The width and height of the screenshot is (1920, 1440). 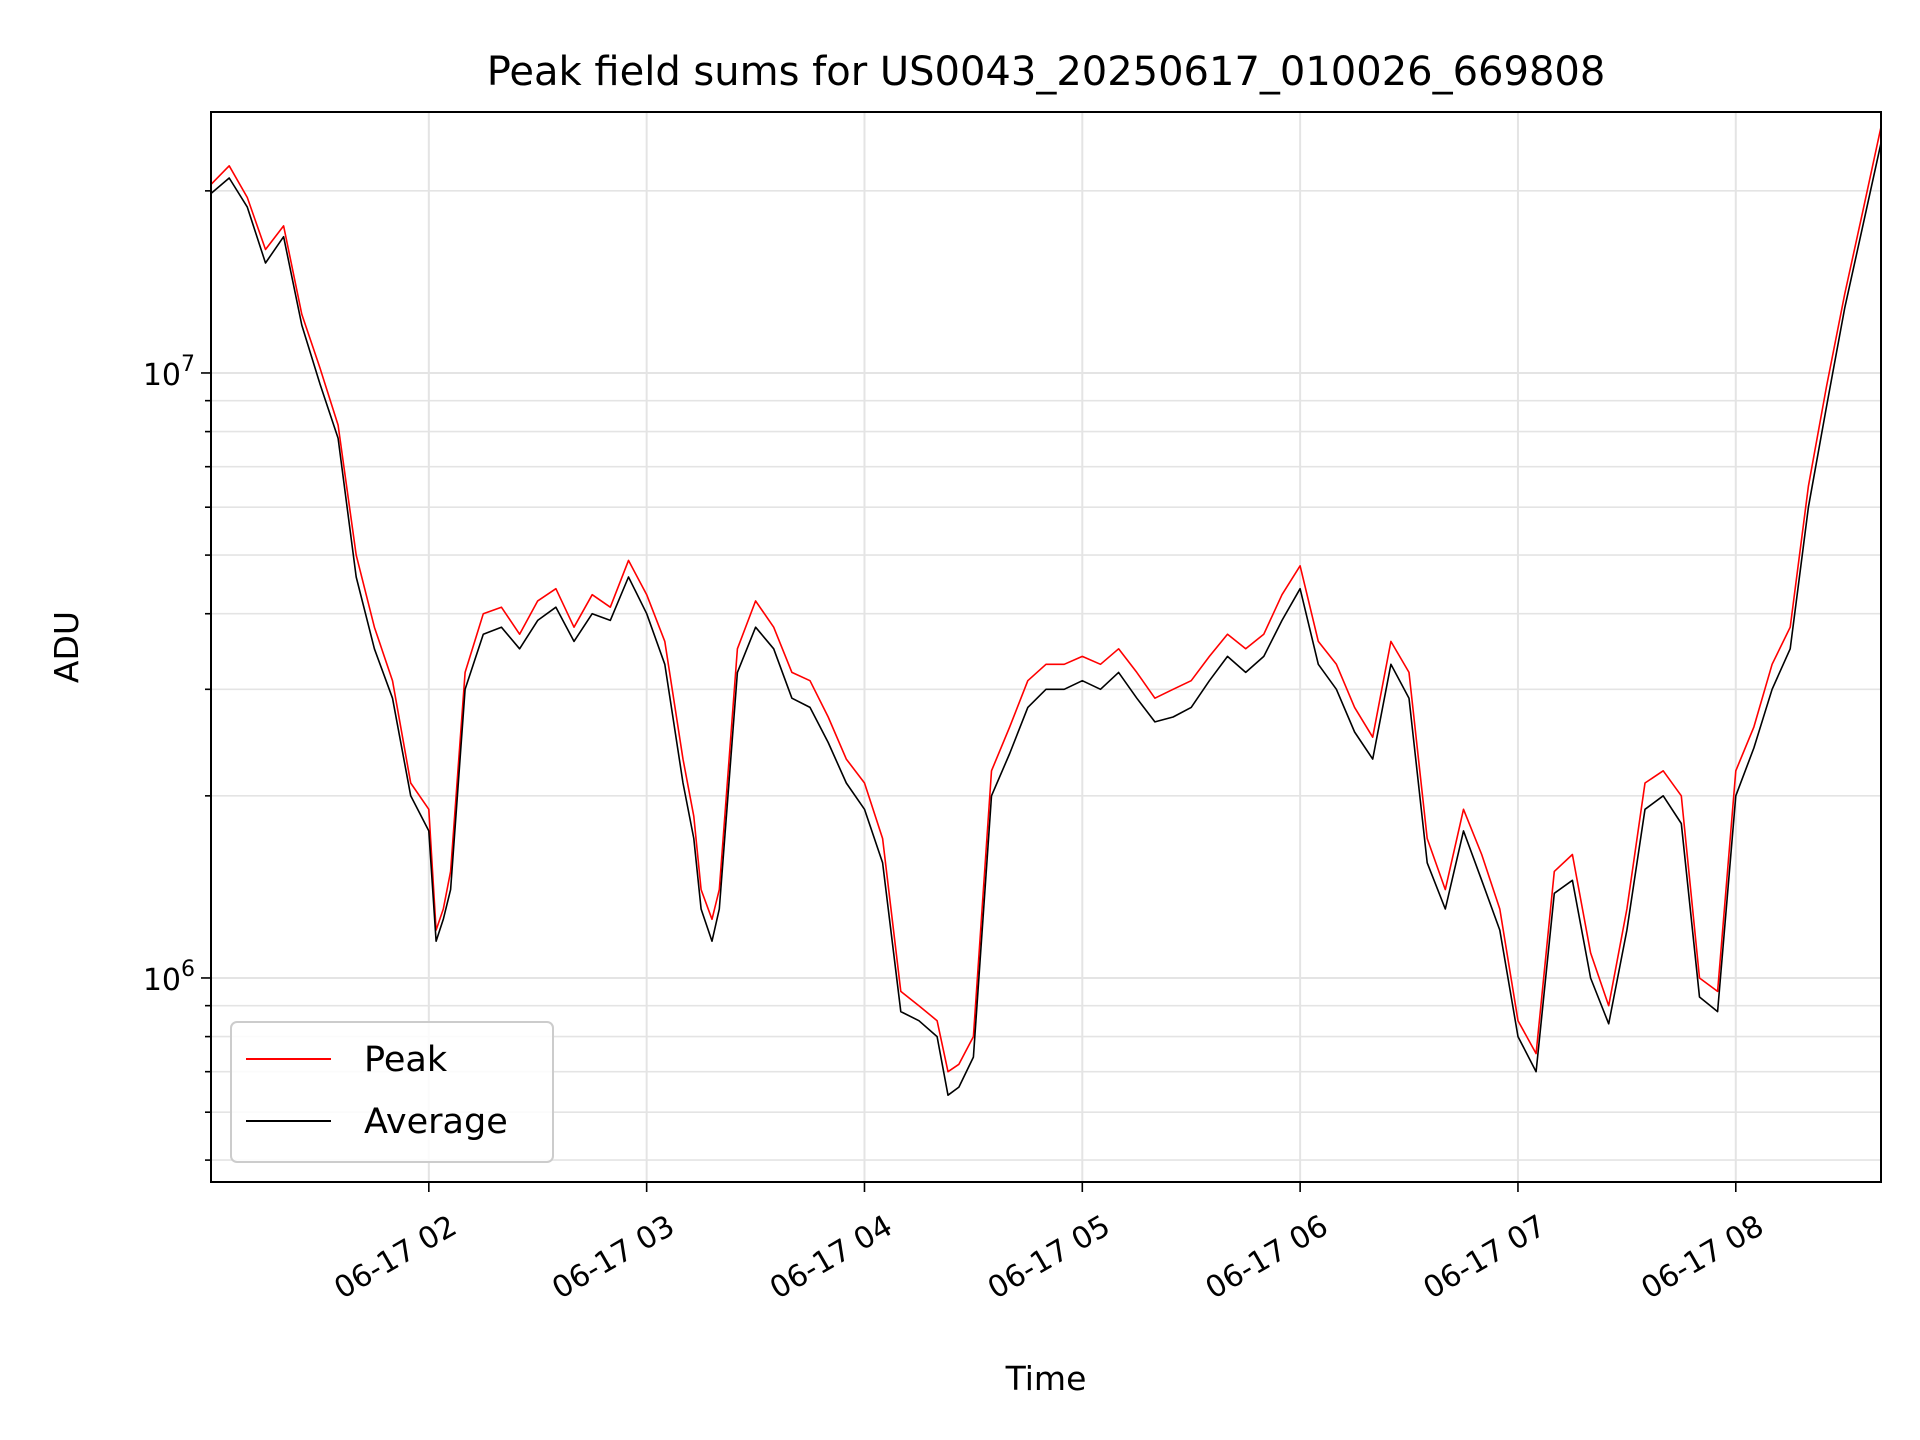 What do you see at coordinates (66, 647) in the screenshot?
I see `y-axis-label: ADU` at bounding box center [66, 647].